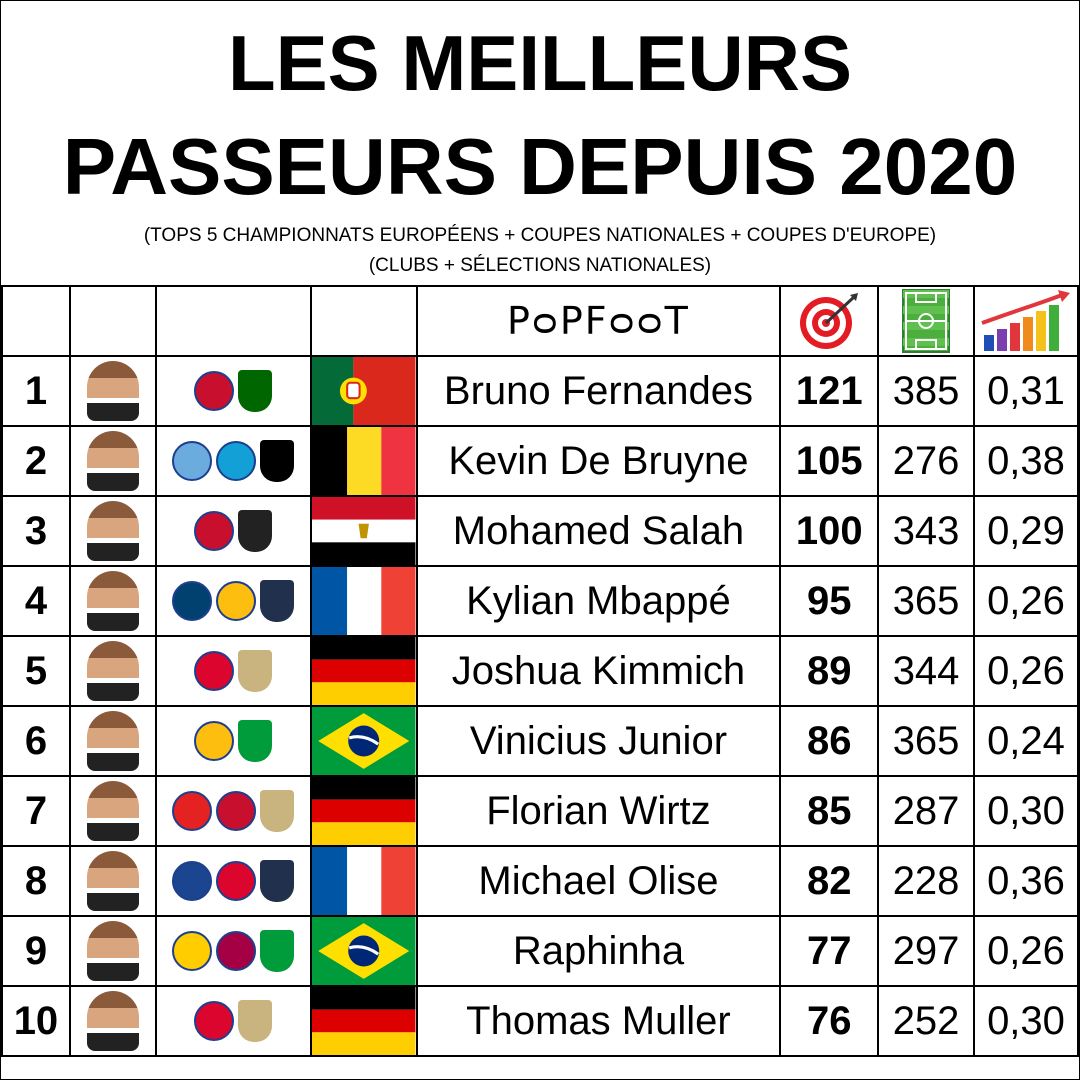  Describe the element at coordinates (829, 951) in the screenshot. I see `assists-value: 77` at that location.